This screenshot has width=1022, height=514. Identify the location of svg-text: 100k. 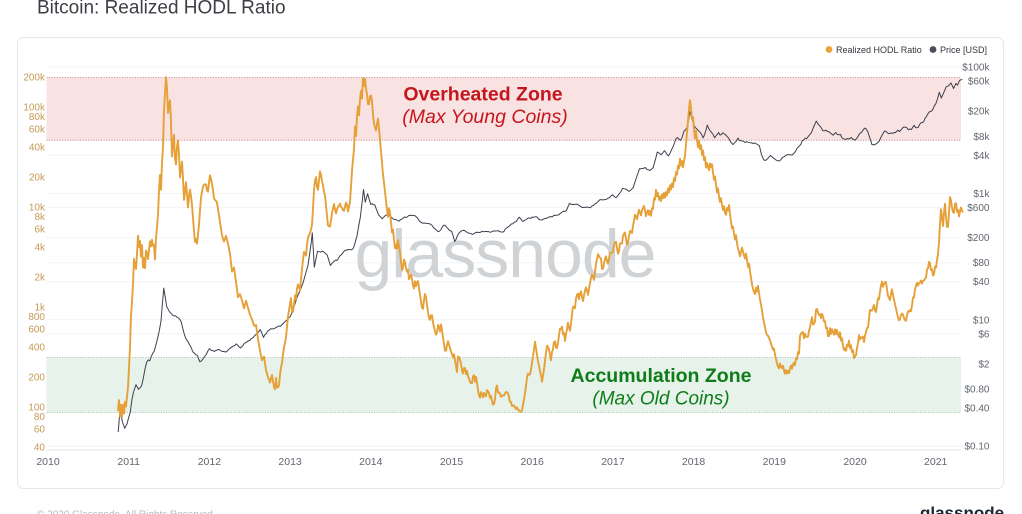
(34, 108).